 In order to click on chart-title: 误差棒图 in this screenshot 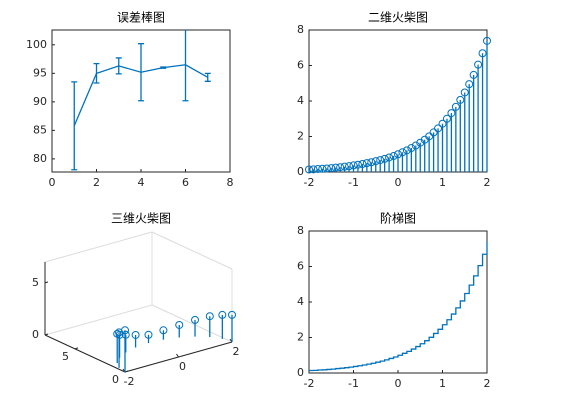, I will do `click(141, 18)`.